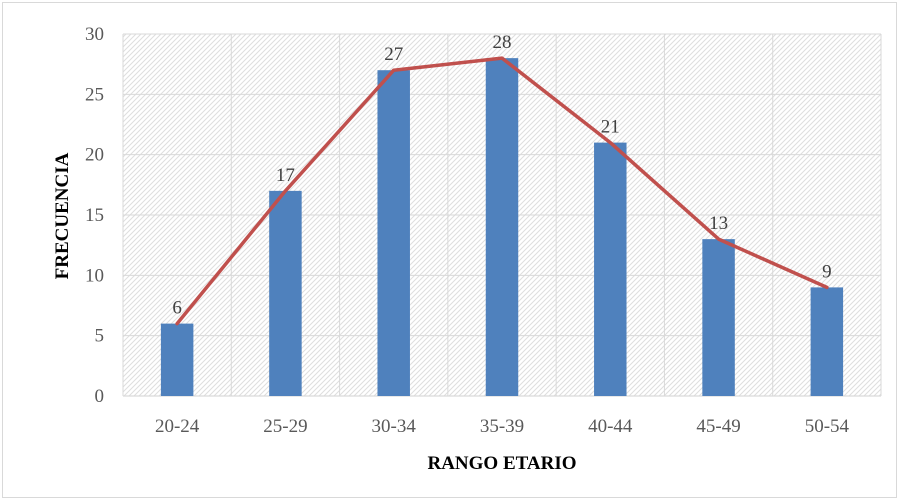  I want to click on data-label: 21, so click(610, 127).